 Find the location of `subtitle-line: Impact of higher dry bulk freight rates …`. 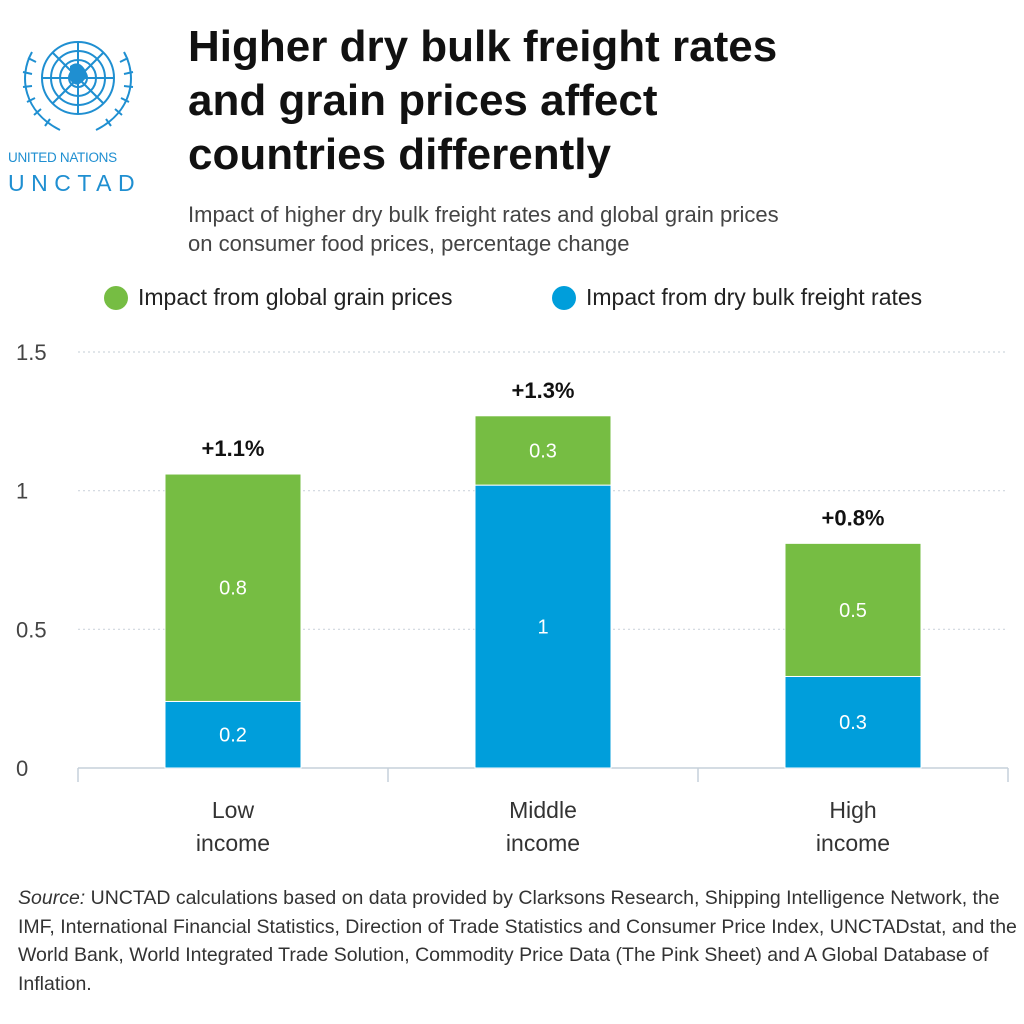

subtitle-line: Impact of higher dry bulk freight rates … is located at coordinates (483, 214).